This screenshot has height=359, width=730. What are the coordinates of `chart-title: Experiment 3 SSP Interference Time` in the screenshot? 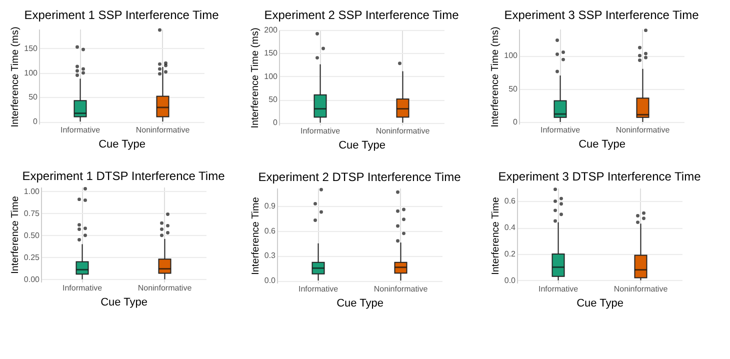 It's located at (602, 15).